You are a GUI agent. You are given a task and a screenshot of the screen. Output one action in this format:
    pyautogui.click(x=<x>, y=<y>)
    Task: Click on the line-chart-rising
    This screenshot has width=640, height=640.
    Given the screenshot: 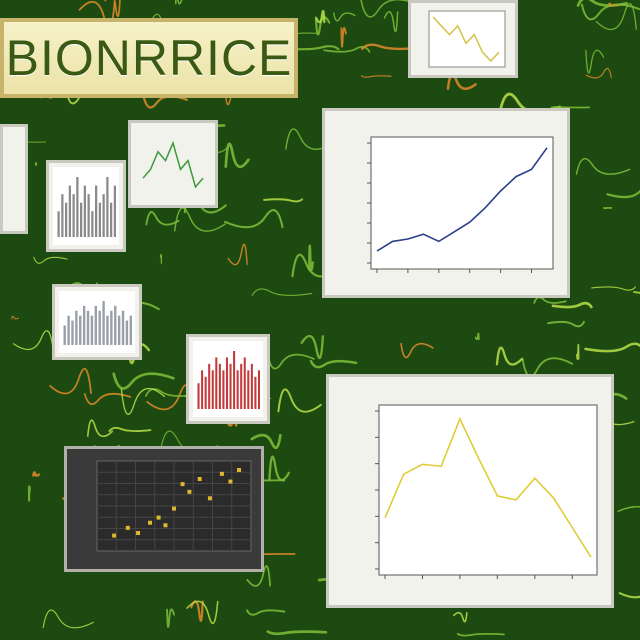 What is the action you would take?
    pyautogui.click(x=460, y=204)
    